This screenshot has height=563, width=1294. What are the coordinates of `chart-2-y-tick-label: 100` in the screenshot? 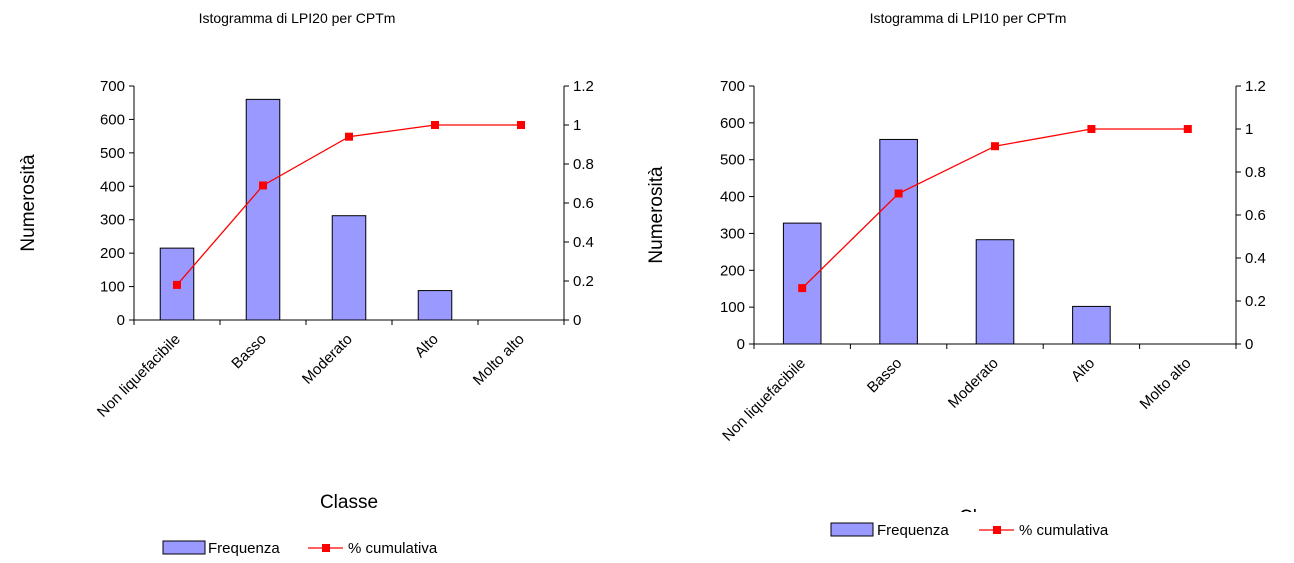 It's located at (732, 307).